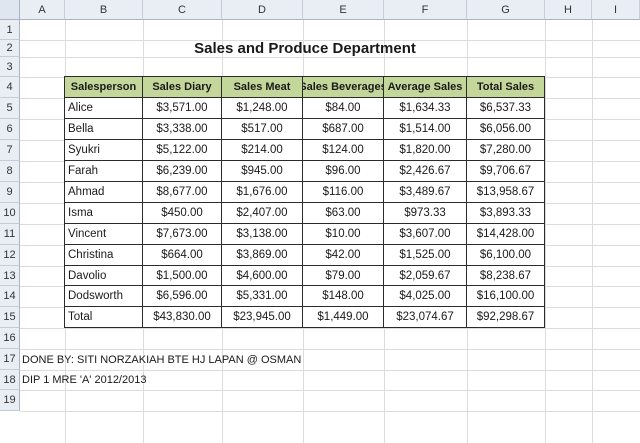 The image size is (640, 443). What do you see at coordinates (182, 275) in the screenshot?
I see `value-cell: $1,500.00` at bounding box center [182, 275].